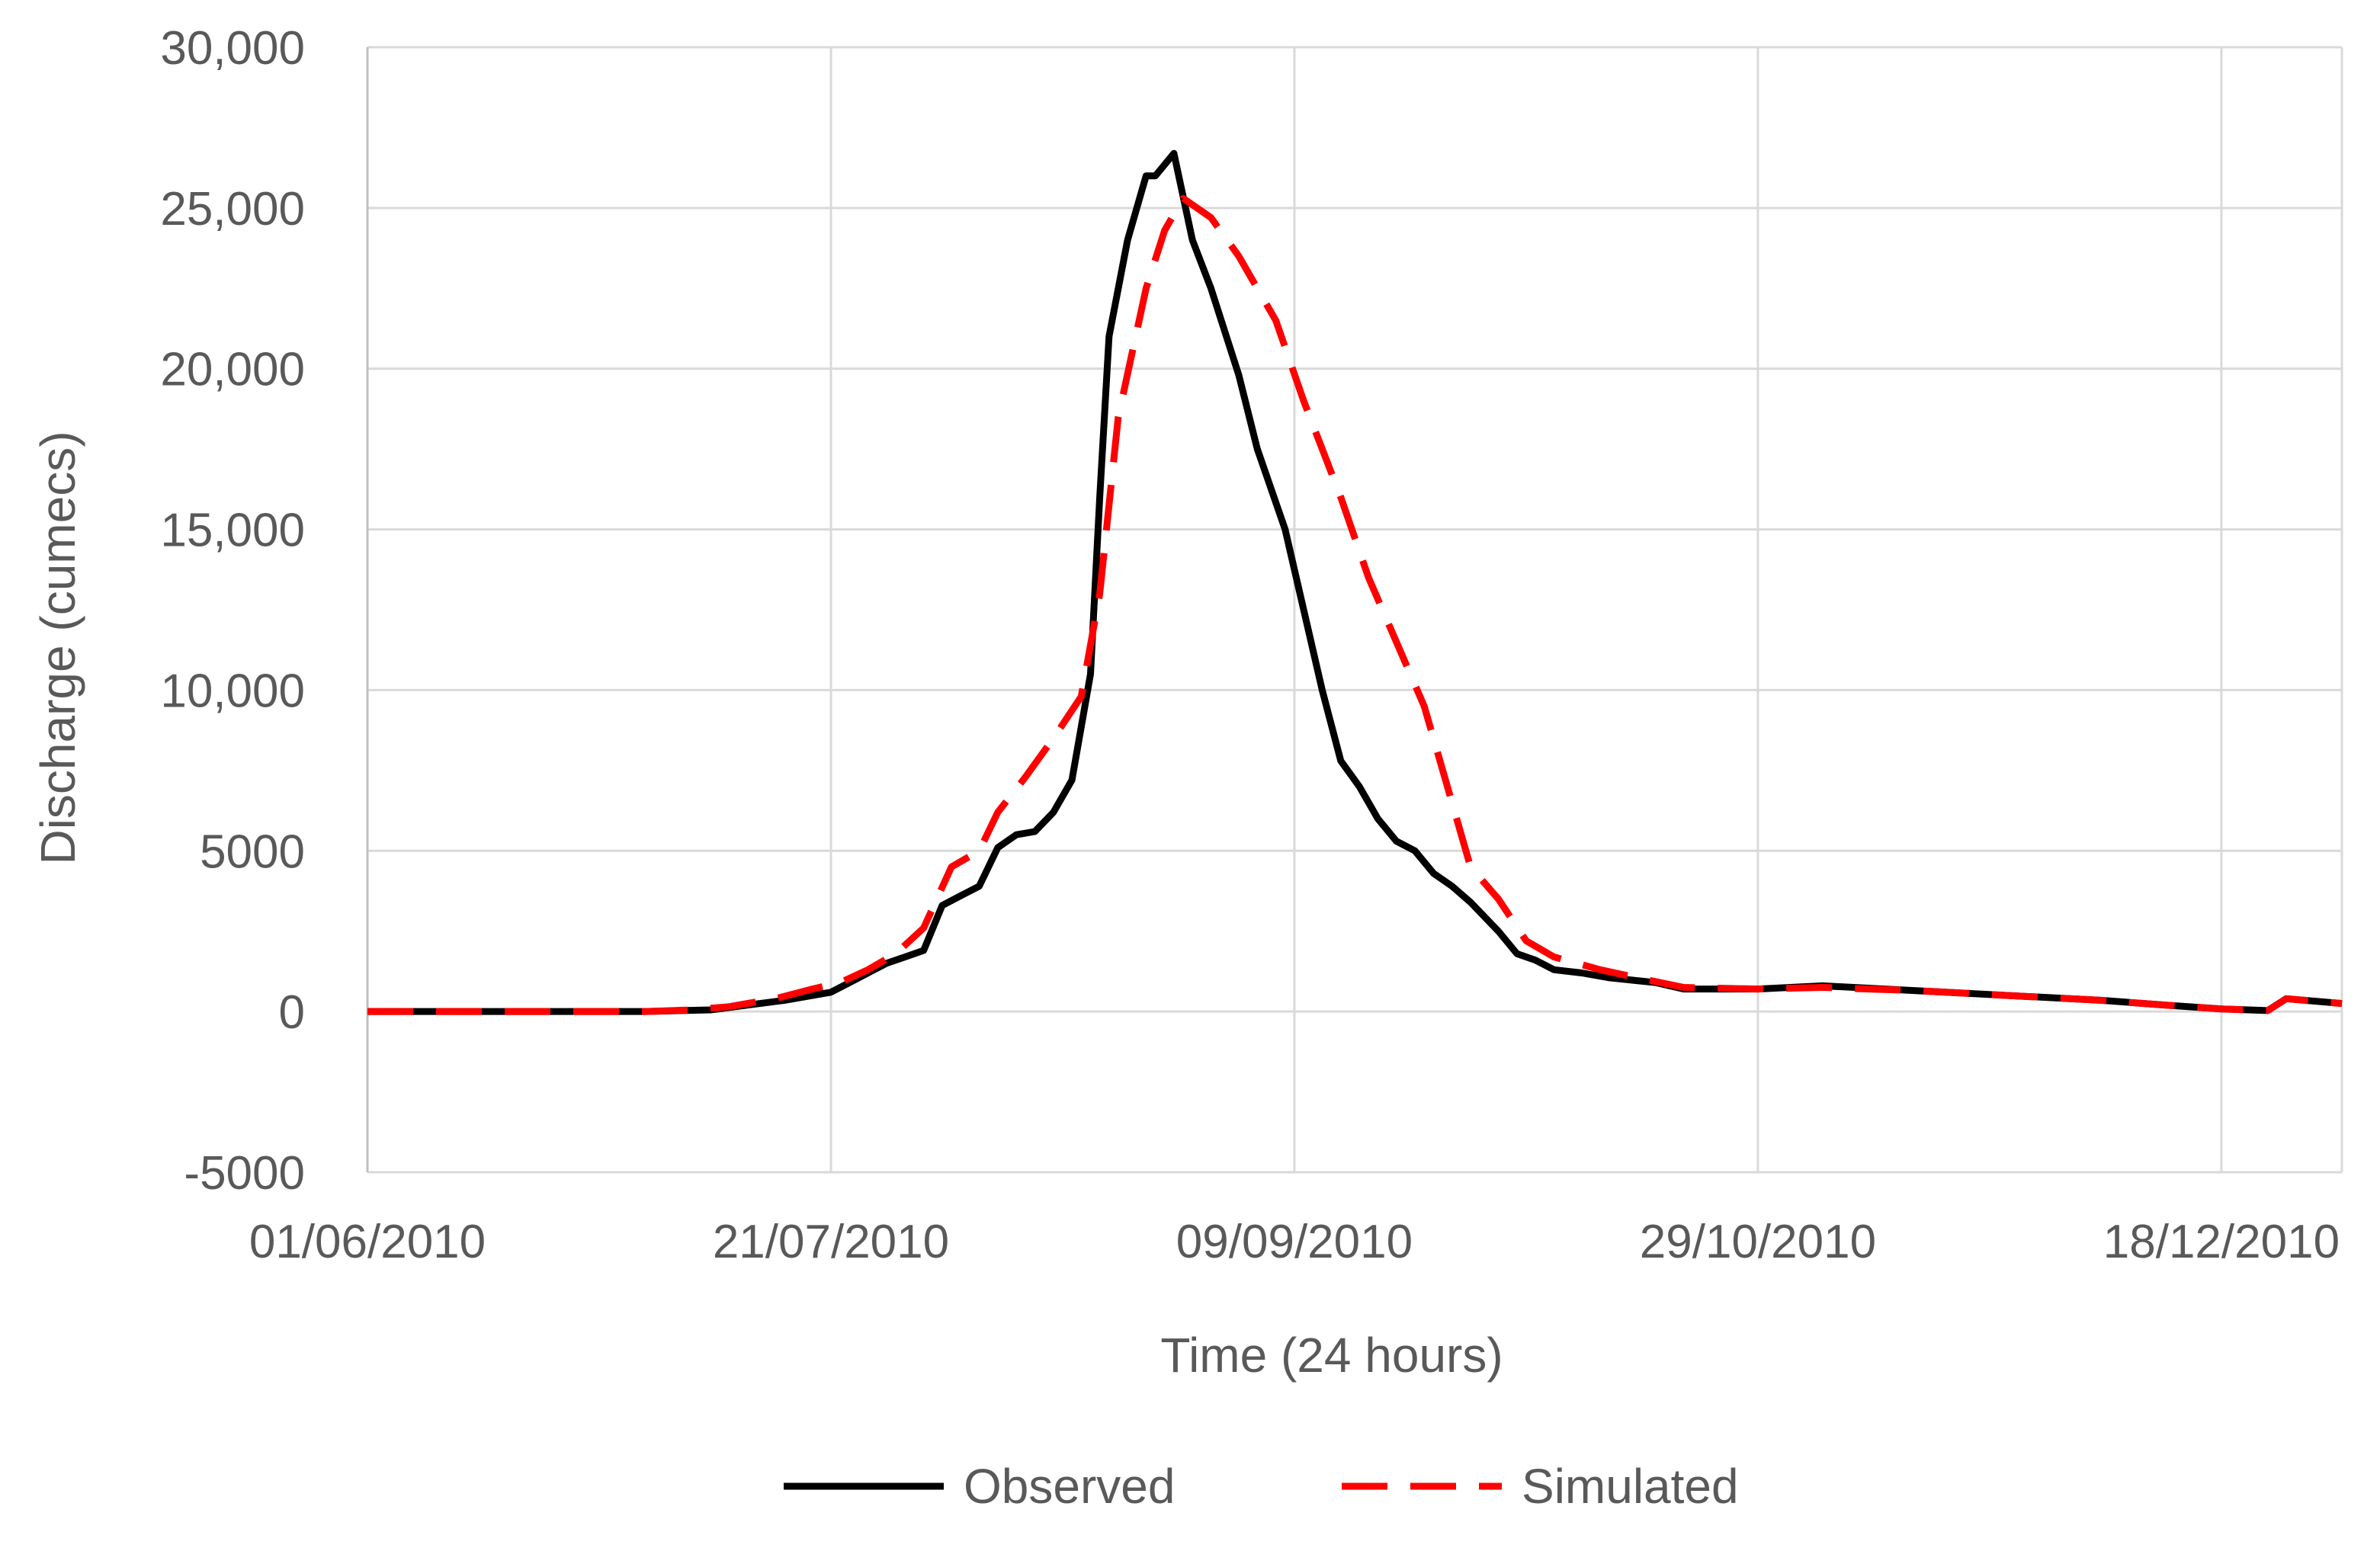 This screenshot has width=2380, height=1548. Describe the element at coordinates (1331, 1356) in the screenshot. I see `x-axis-title: Time (24 hours)` at that location.